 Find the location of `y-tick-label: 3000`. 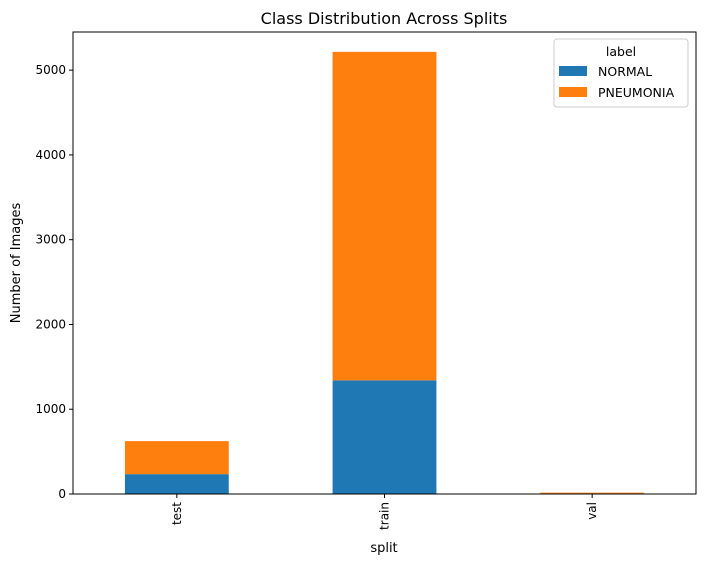

y-tick-label: 3000 is located at coordinates (50, 240).